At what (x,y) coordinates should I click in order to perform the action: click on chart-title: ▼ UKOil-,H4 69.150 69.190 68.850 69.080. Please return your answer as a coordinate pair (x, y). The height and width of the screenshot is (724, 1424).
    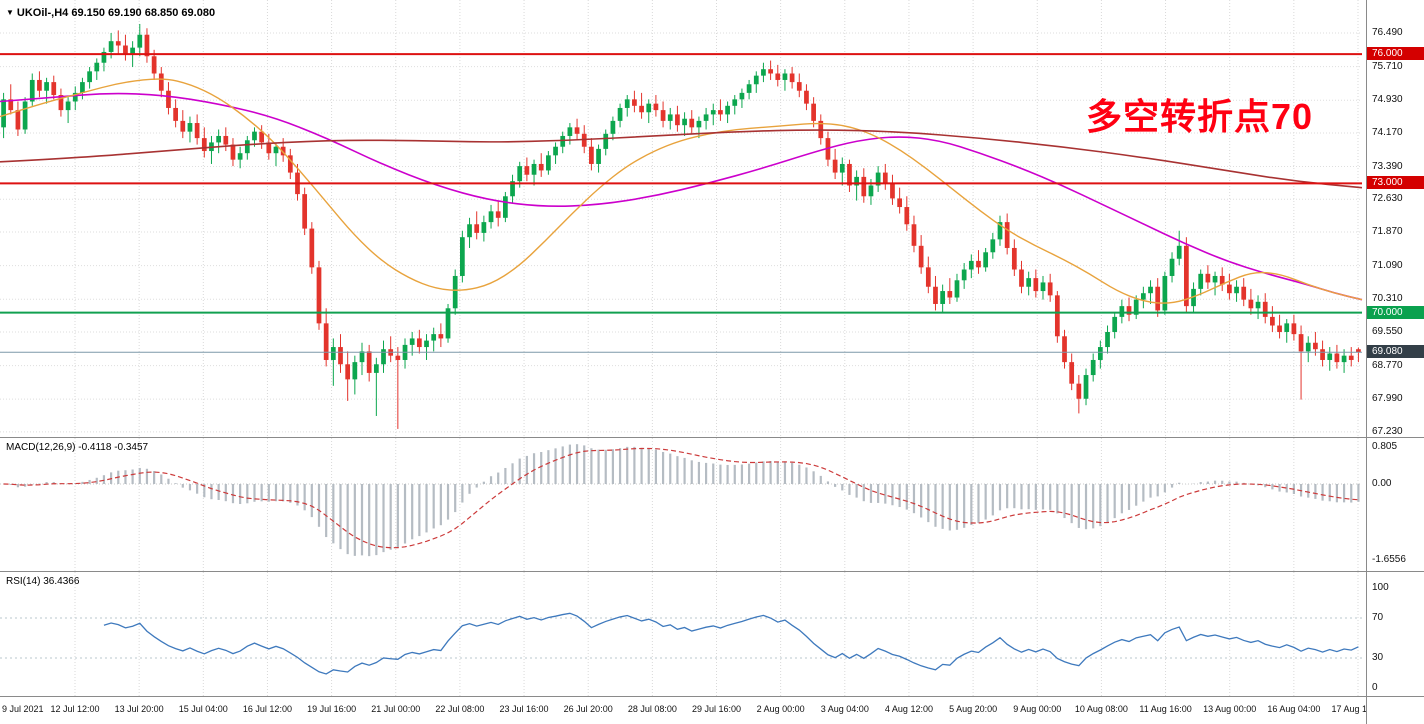
    Looking at the image, I should click on (110, 13).